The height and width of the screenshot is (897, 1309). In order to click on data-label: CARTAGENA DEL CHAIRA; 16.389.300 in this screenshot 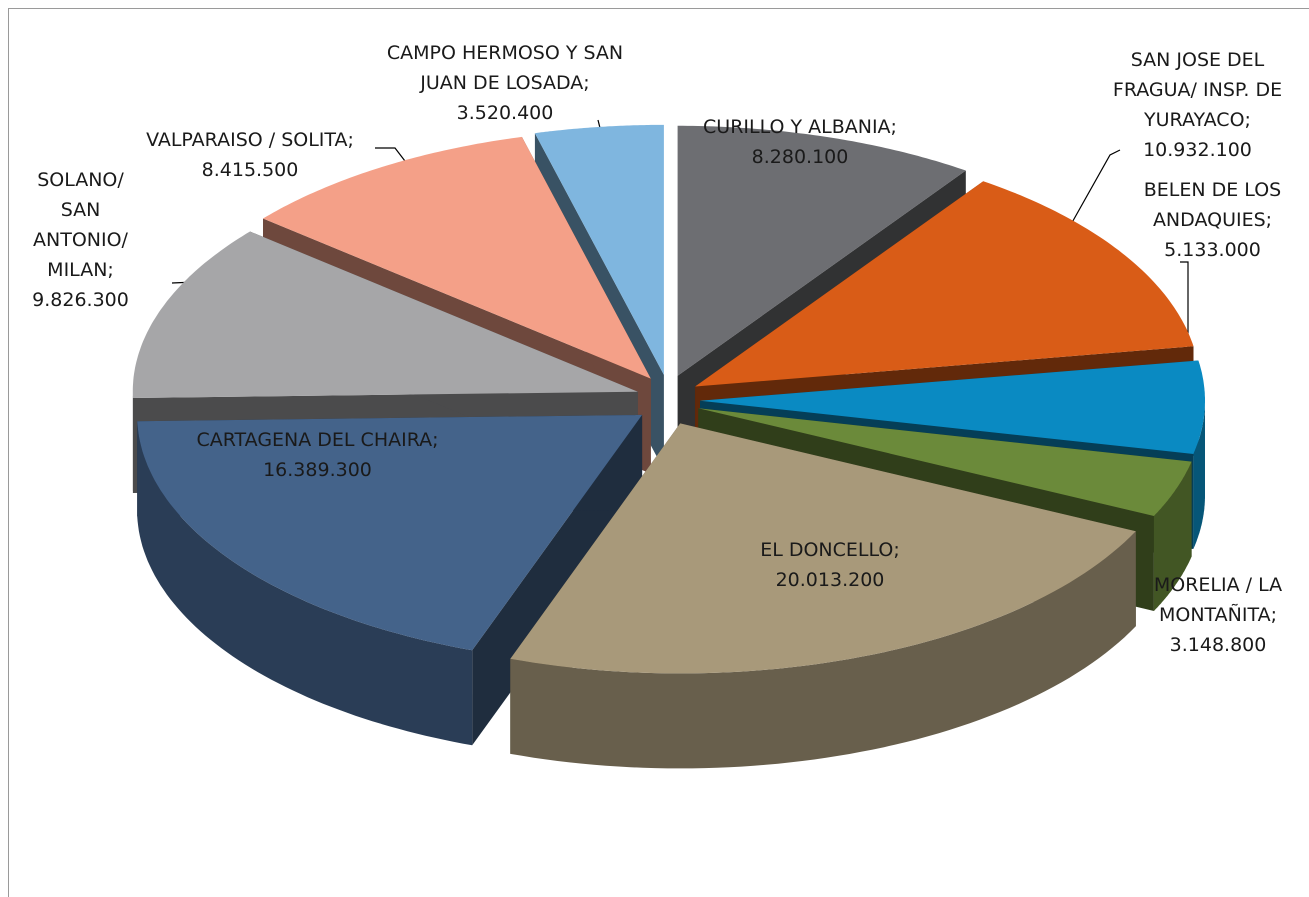, I will do `click(317, 455)`.